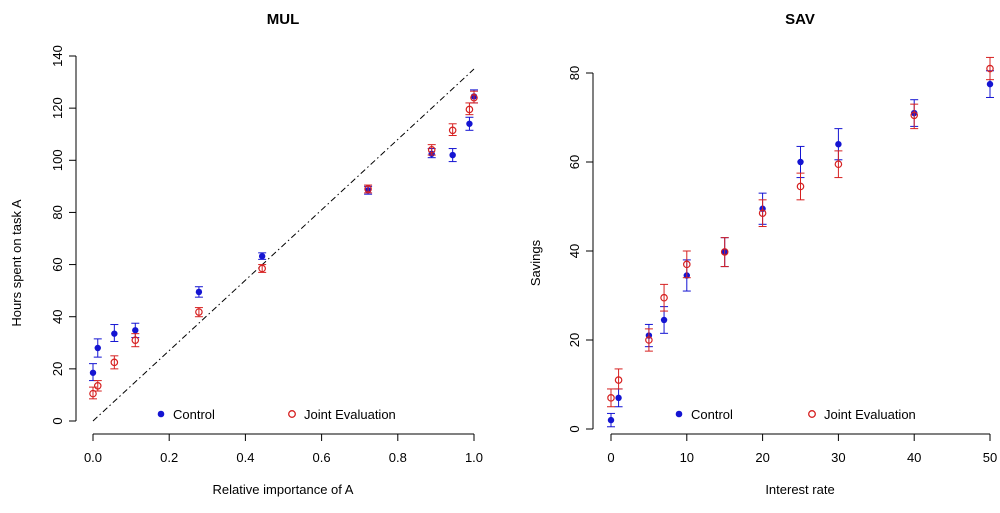 The image size is (1000, 513). What do you see at coordinates (762, 457) in the screenshot?
I see `x-tick-label: 20` at bounding box center [762, 457].